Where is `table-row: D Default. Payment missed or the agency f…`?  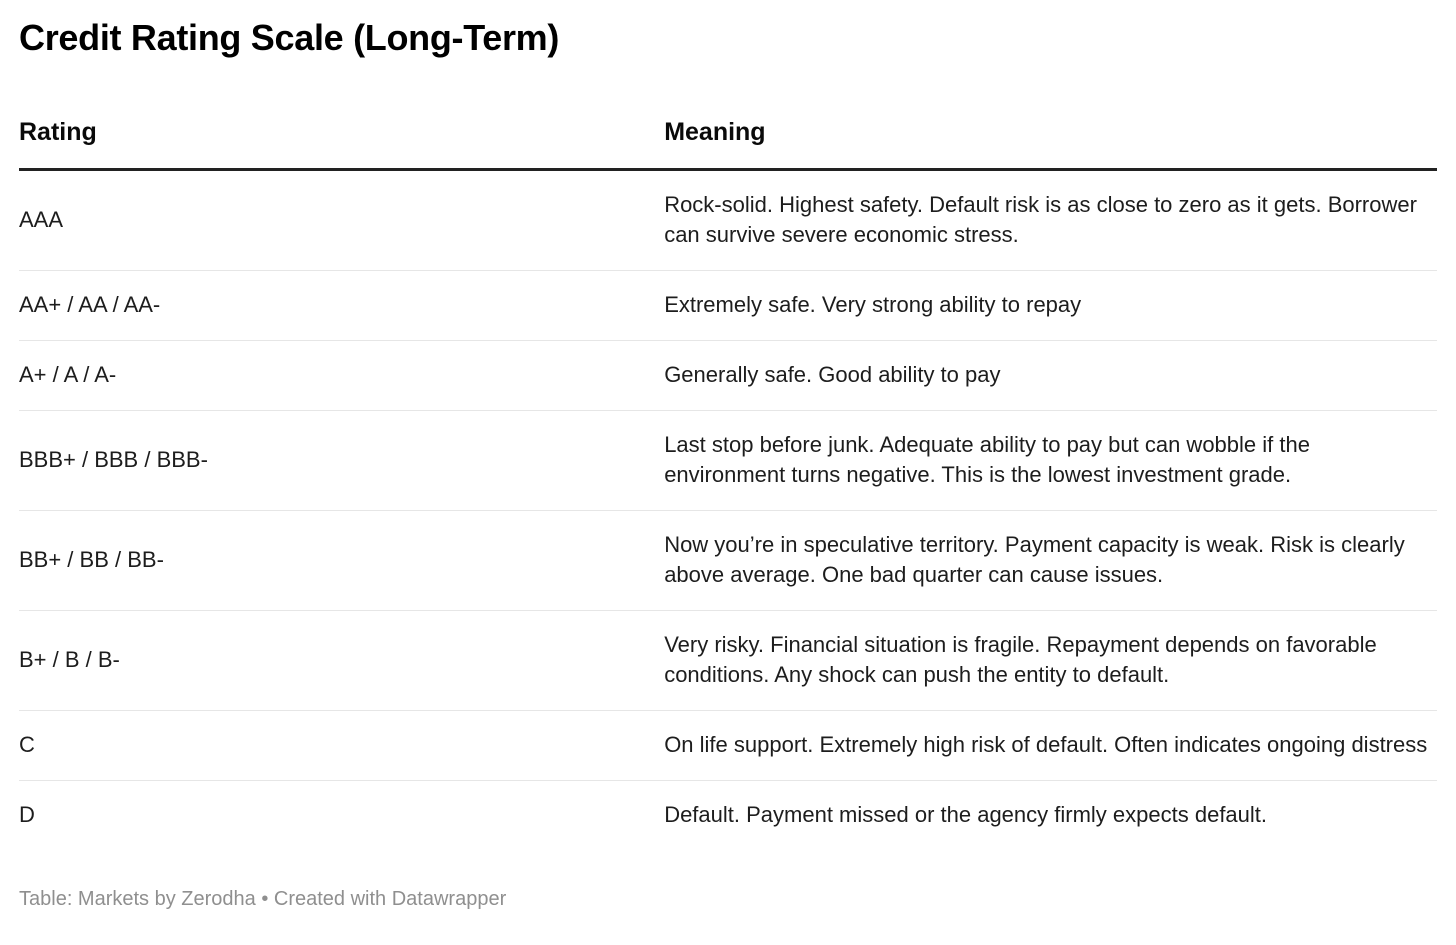 table-row: D Default. Payment missed or the agency f… is located at coordinates (728, 816).